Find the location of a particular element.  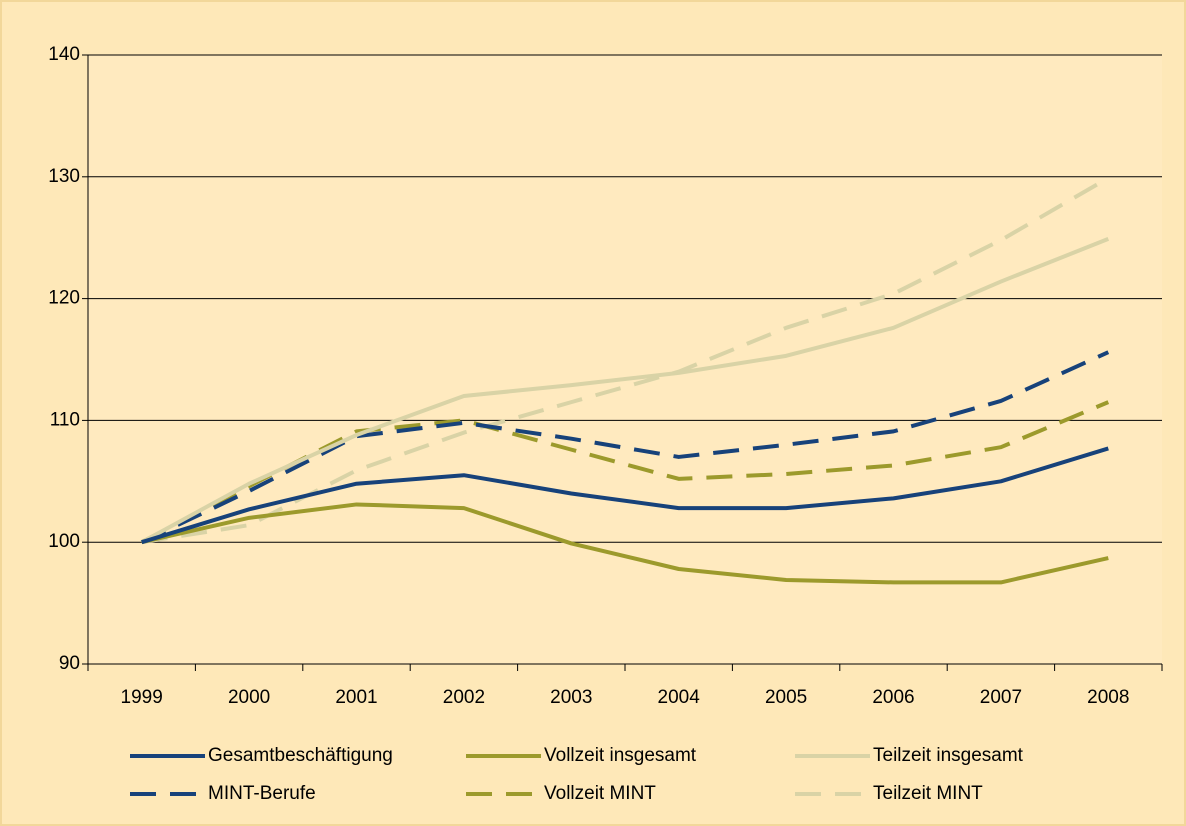

legend-label: Vollzeit MINT is located at coordinates (600, 793).